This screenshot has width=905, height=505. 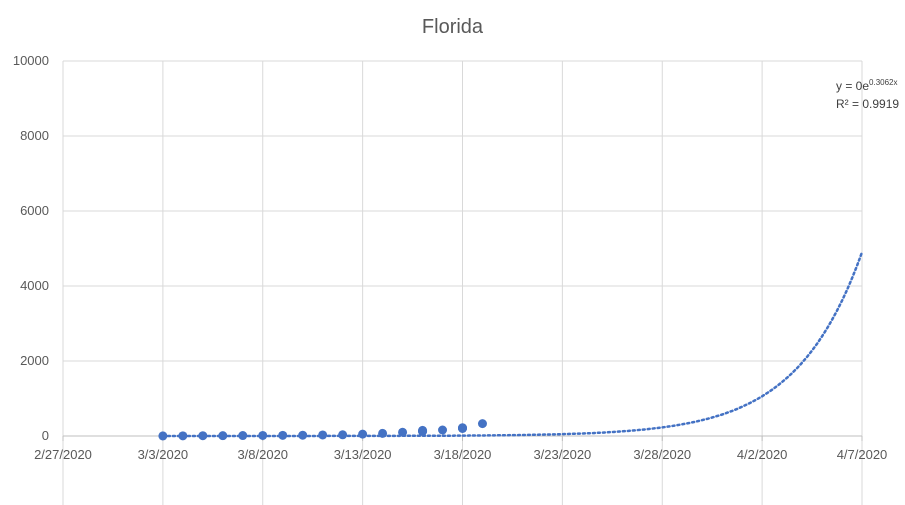 What do you see at coordinates (34, 210) in the screenshot?
I see `y-tick-label: 6000` at bounding box center [34, 210].